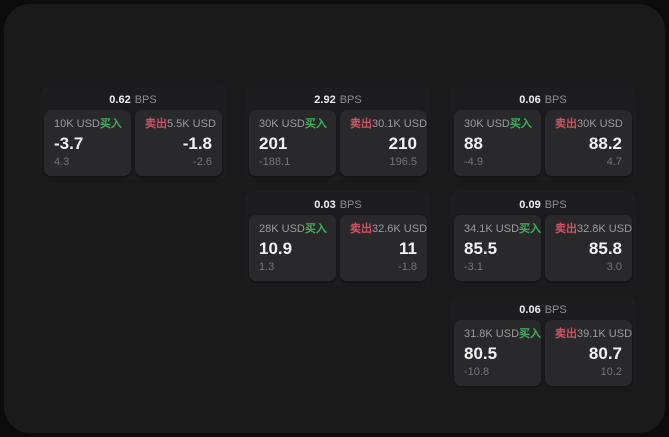 This screenshot has height=437, width=669. Describe the element at coordinates (400, 124) in the screenshot. I see `sell-notional: 30.1K USD` at that location.